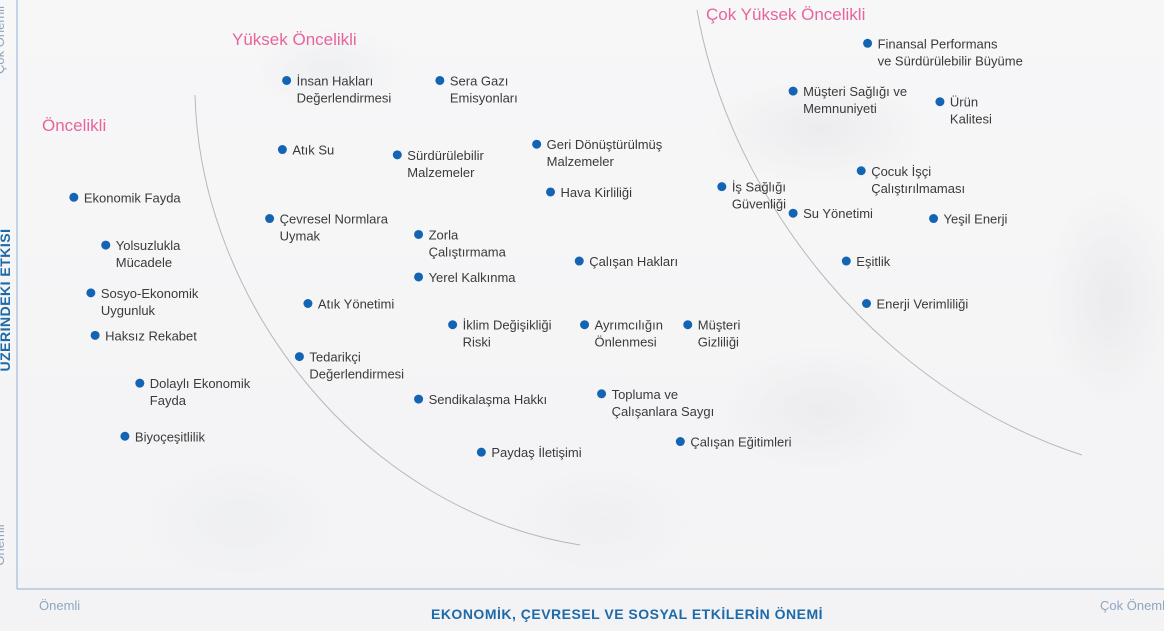  What do you see at coordinates (6, 299) in the screenshot?
I see `y-axis-title: ÜZERİNDEKİ ETKİSİ` at bounding box center [6, 299].